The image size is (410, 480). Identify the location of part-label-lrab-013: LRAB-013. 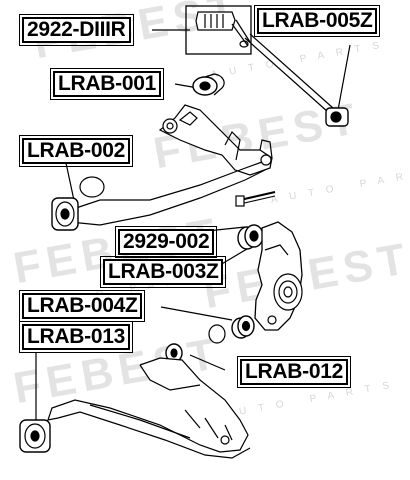
(76, 337).